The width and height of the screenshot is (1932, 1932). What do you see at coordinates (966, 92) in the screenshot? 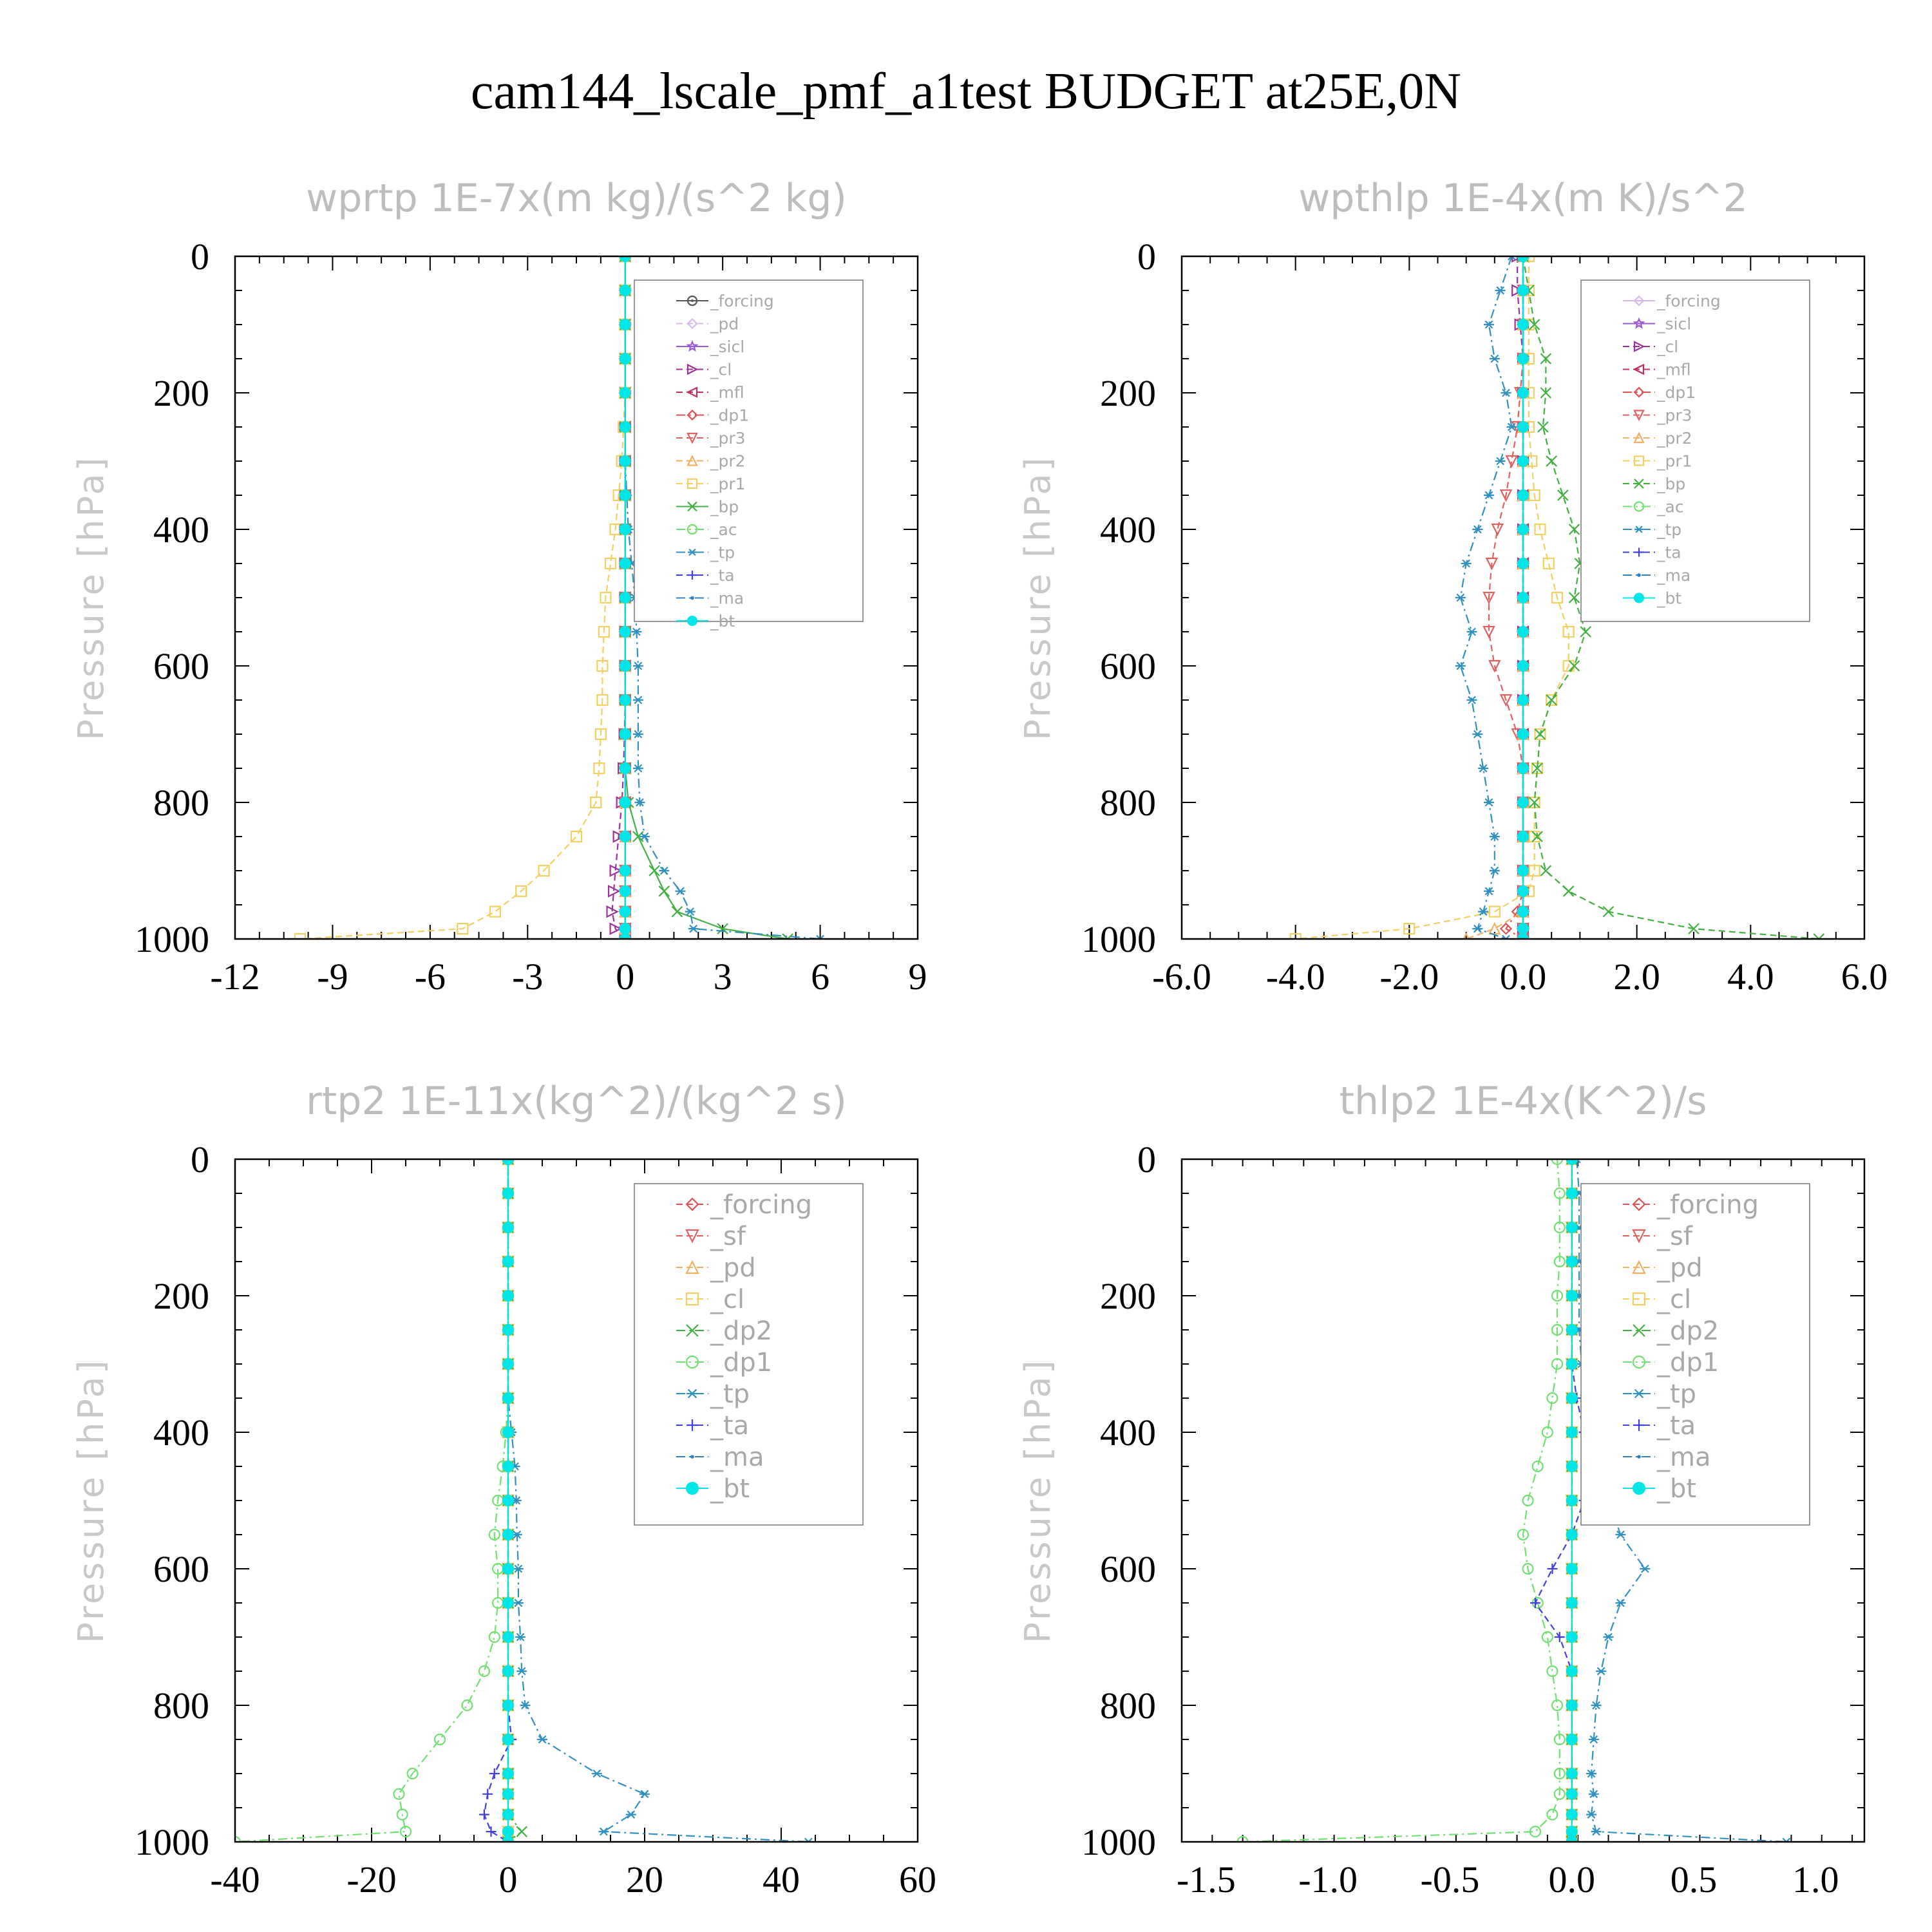
I see `figure-title: cam144_lscale_pmf_a1test BUDGET at25E,0N` at bounding box center [966, 92].